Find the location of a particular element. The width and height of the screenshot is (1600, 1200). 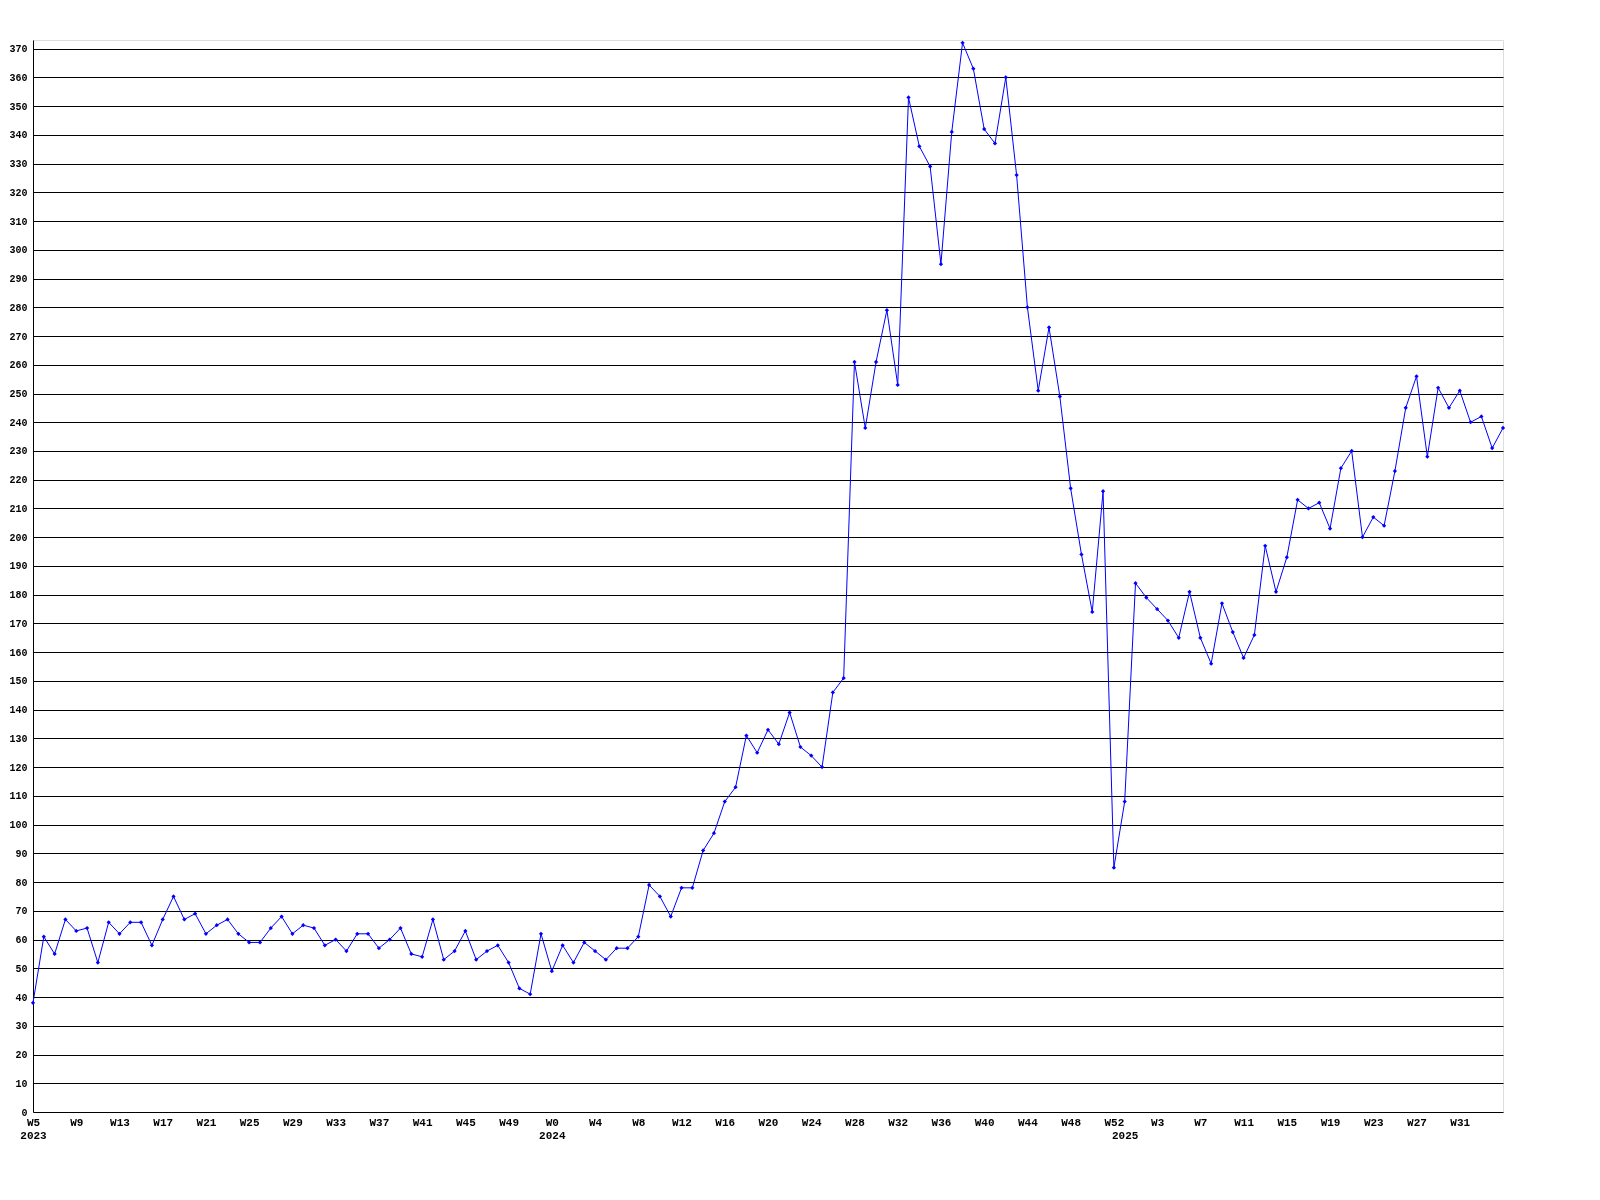

y-tick-label: 50 is located at coordinates (21, 969).